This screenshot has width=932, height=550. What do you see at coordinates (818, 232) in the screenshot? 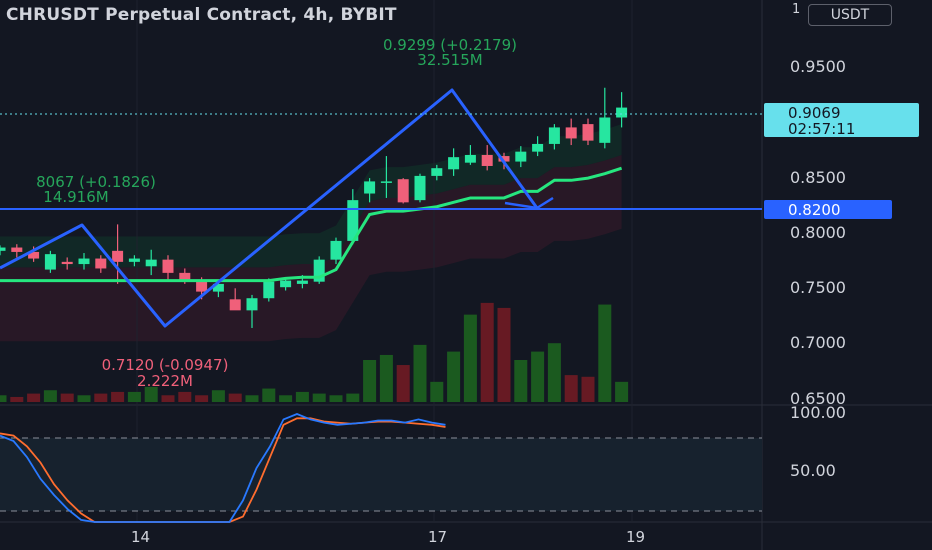
I see `price-tick: 0.8000` at bounding box center [818, 232].